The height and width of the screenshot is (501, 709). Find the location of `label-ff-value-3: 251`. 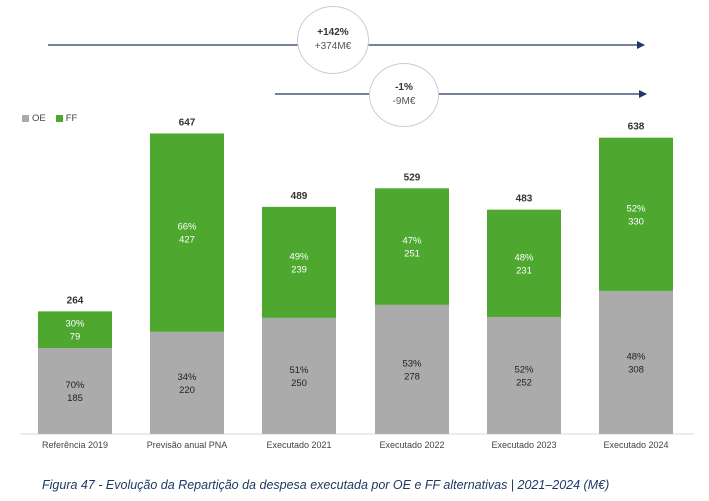

label-ff-value-3: 251 is located at coordinates (412, 254).